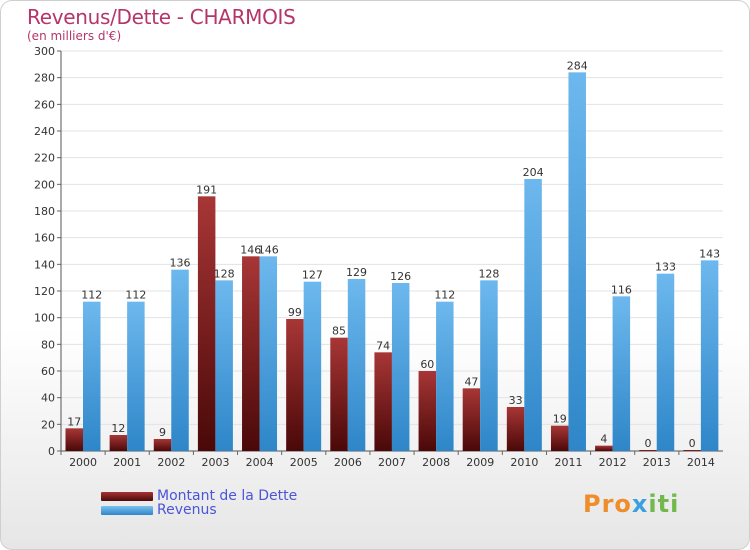 The width and height of the screenshot is (750, 550). Describe the element at coordinates (569, 462) in the screenshot. I see `x-tick-label: 2011` at that location.